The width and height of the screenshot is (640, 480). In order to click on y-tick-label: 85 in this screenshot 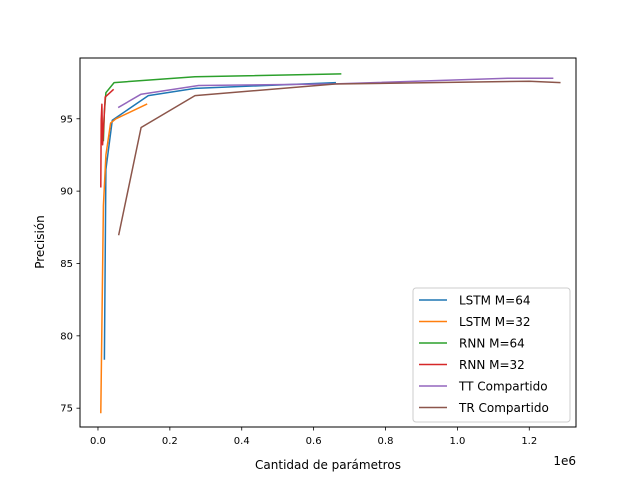, I will do `click(66, 264)`.